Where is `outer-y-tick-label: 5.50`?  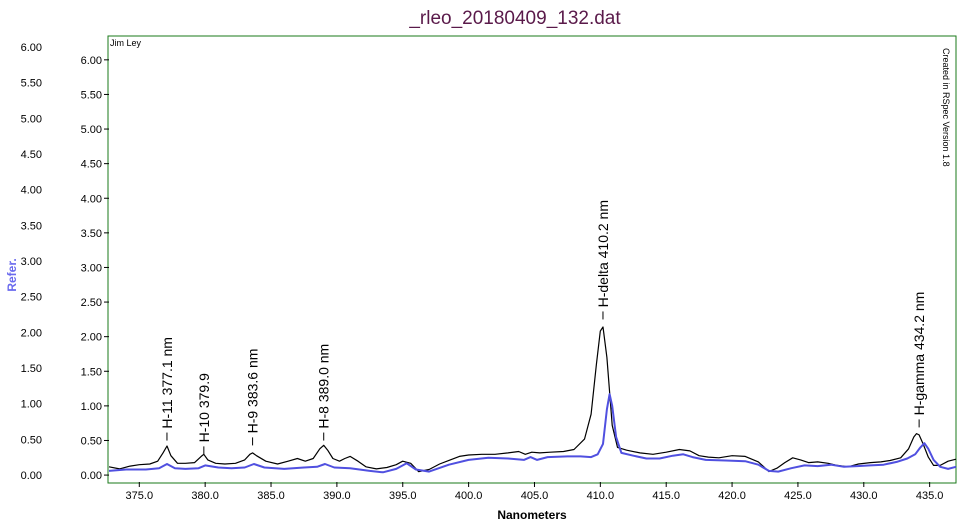
outer-y-tick-label: 5.50 is located at coordinates (31, 84).